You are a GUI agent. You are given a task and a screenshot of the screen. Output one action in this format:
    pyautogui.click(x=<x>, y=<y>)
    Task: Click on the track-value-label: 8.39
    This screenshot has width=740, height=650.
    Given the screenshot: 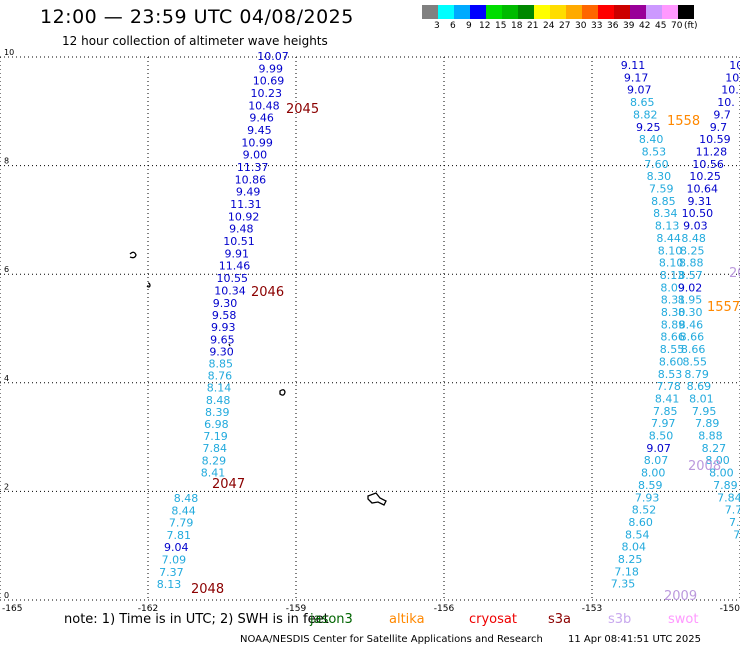 What is the action you would take?
    pyautogui.click(x=217, y=412)
    